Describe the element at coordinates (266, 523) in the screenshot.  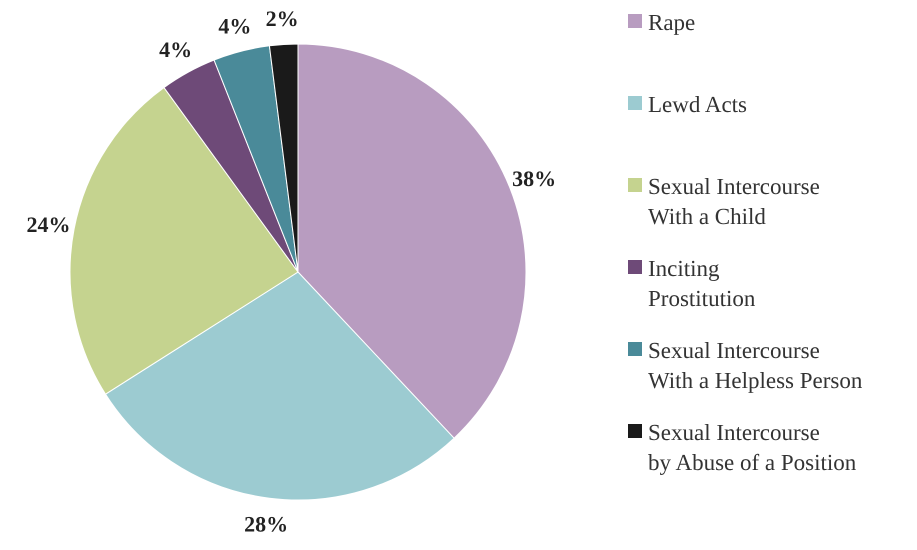
I see `data-label: 28%` at that location.